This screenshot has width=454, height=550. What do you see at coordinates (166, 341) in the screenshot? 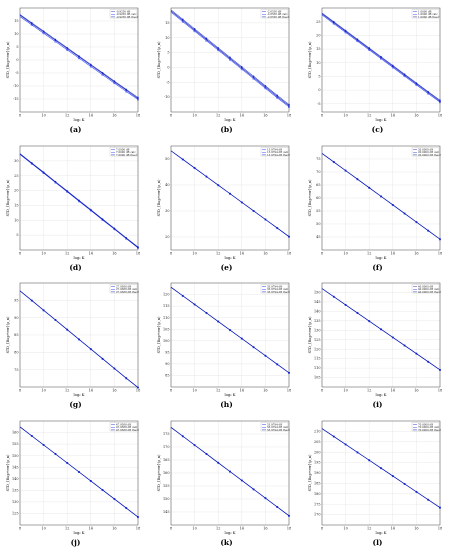
I see `y-tick-label: 100` at bounding box center [166, 341].